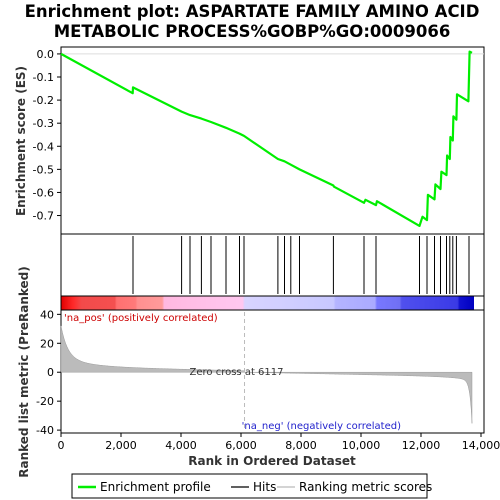  Describe the element at coordinates (24, 372) in the screenshot. I see `metric-y-axis-label: Ranked list metric (PreRanked)` at that location.